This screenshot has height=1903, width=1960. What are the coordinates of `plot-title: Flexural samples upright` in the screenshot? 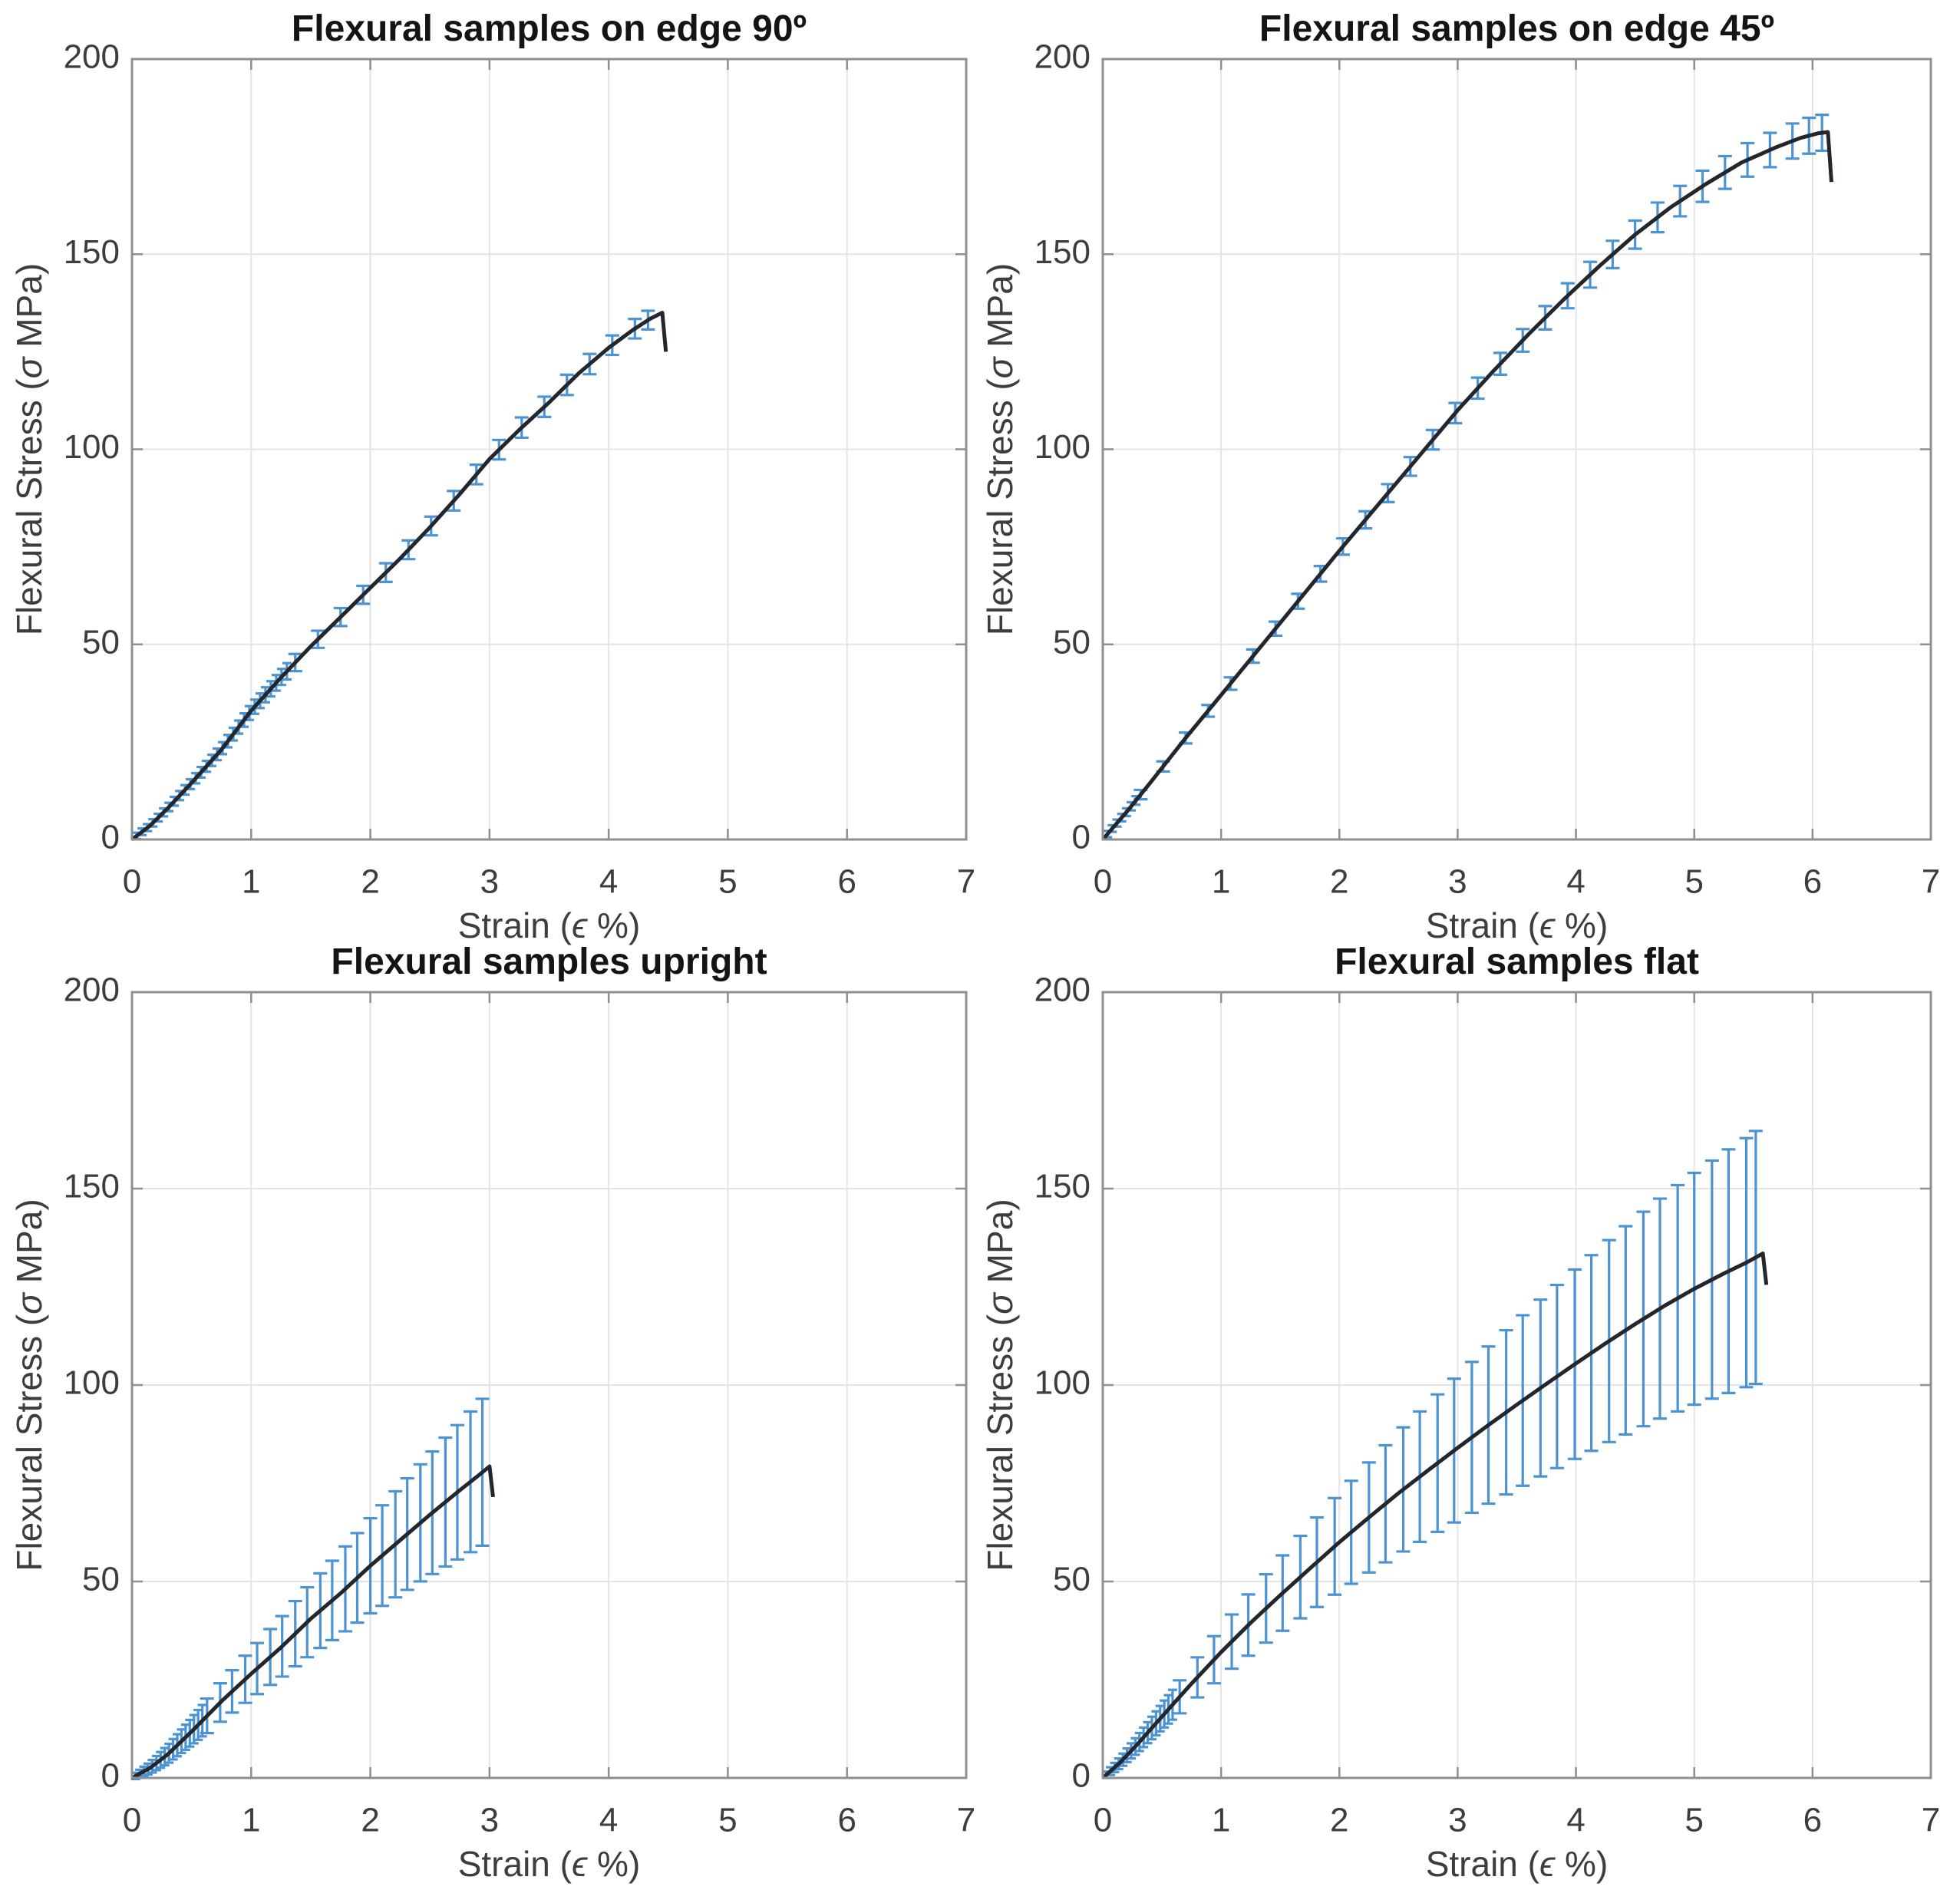 It's located at (549, 962).